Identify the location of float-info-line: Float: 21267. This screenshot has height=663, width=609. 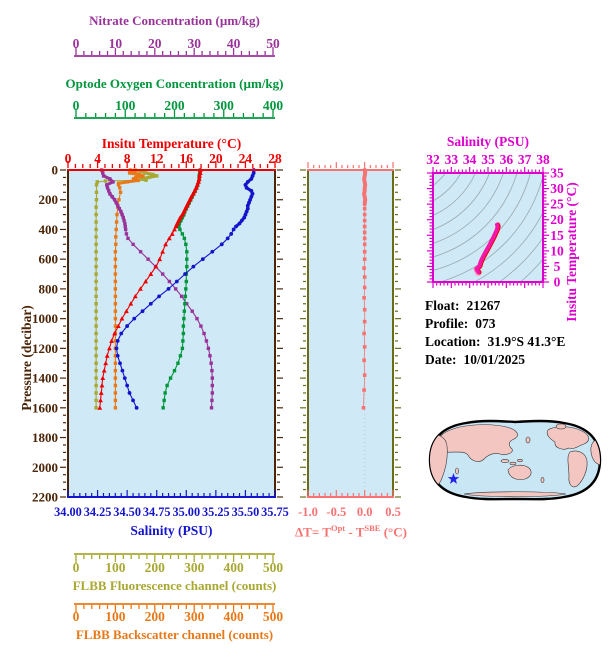
(495, 306).